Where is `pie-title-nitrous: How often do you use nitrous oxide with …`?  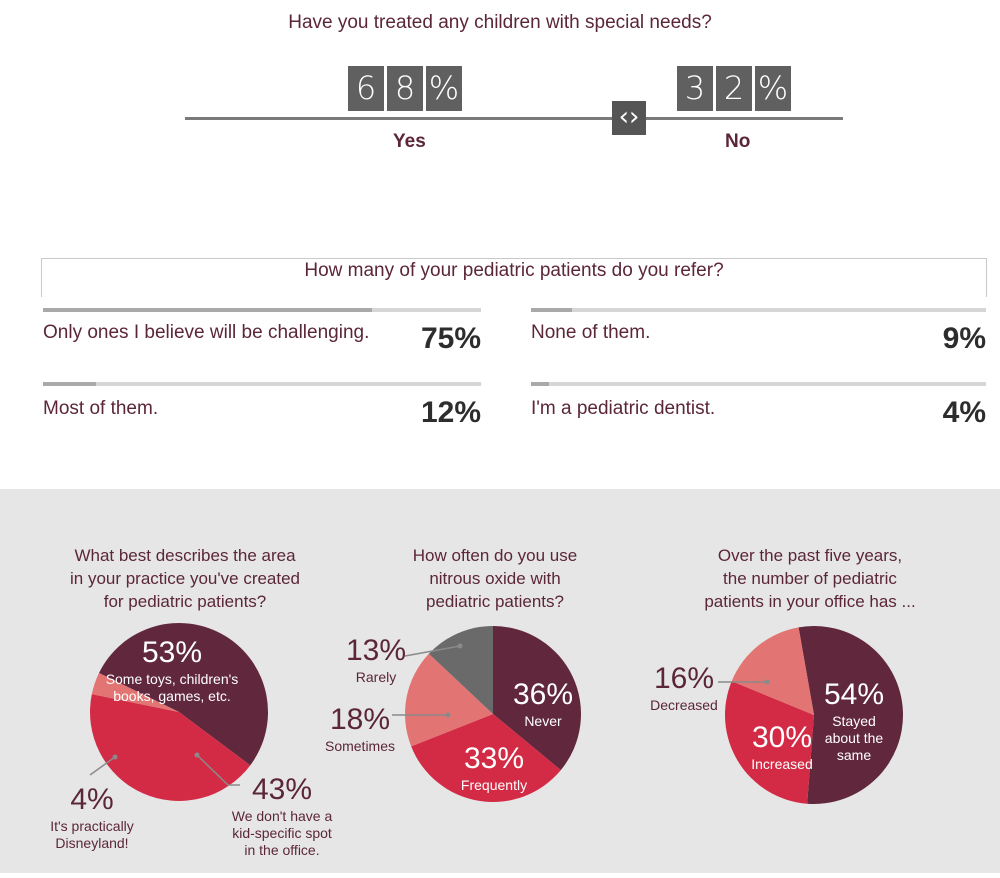 pie-title-nitrous: How often do you use nitrous oxide with … is located at coordinates (495, 578).